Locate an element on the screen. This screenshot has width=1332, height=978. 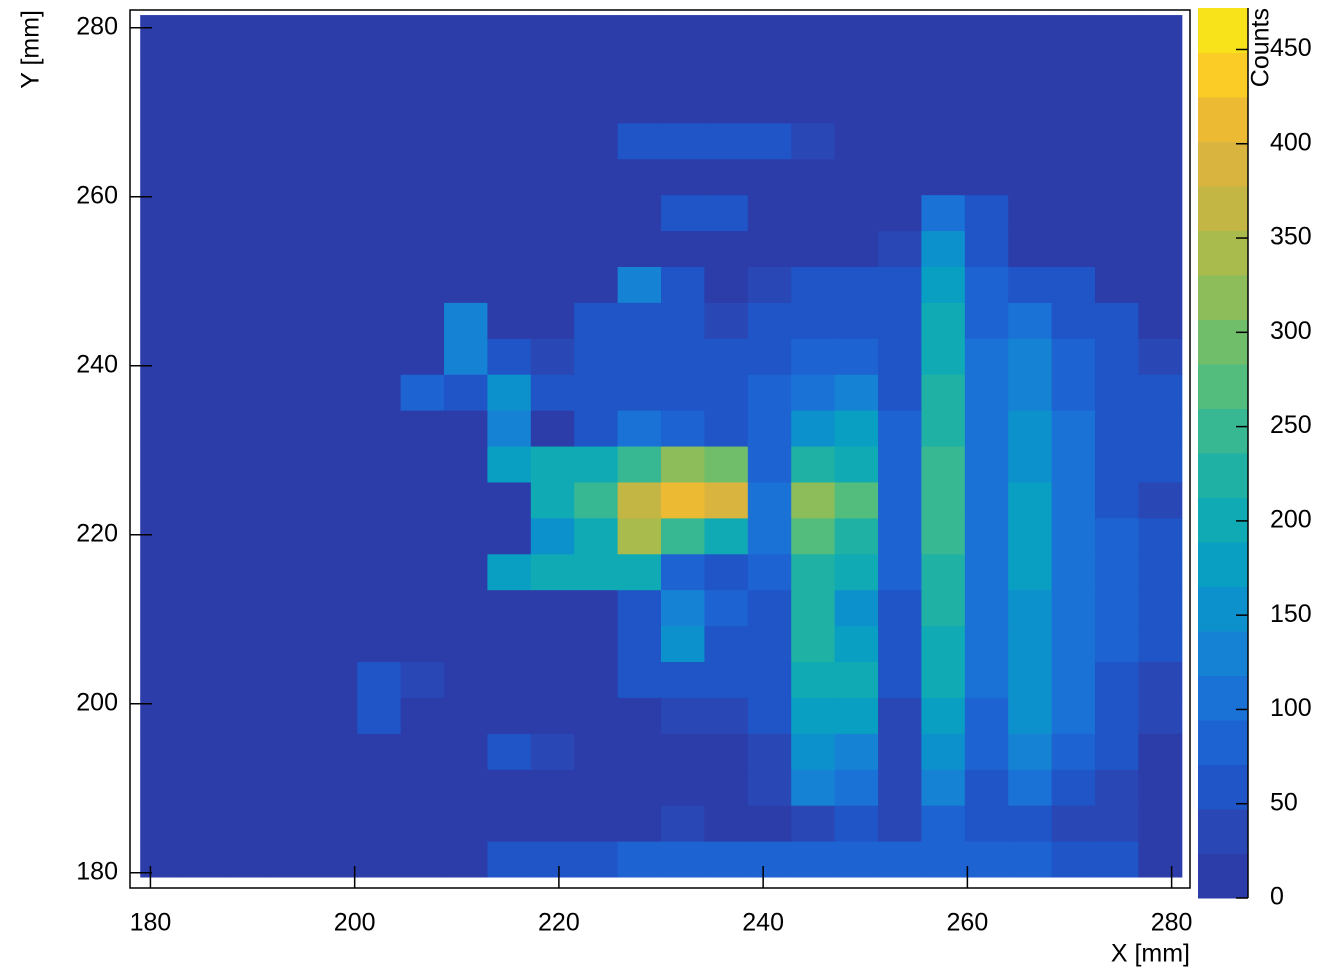
color-bar-band is located at coordinates (1223, 698).